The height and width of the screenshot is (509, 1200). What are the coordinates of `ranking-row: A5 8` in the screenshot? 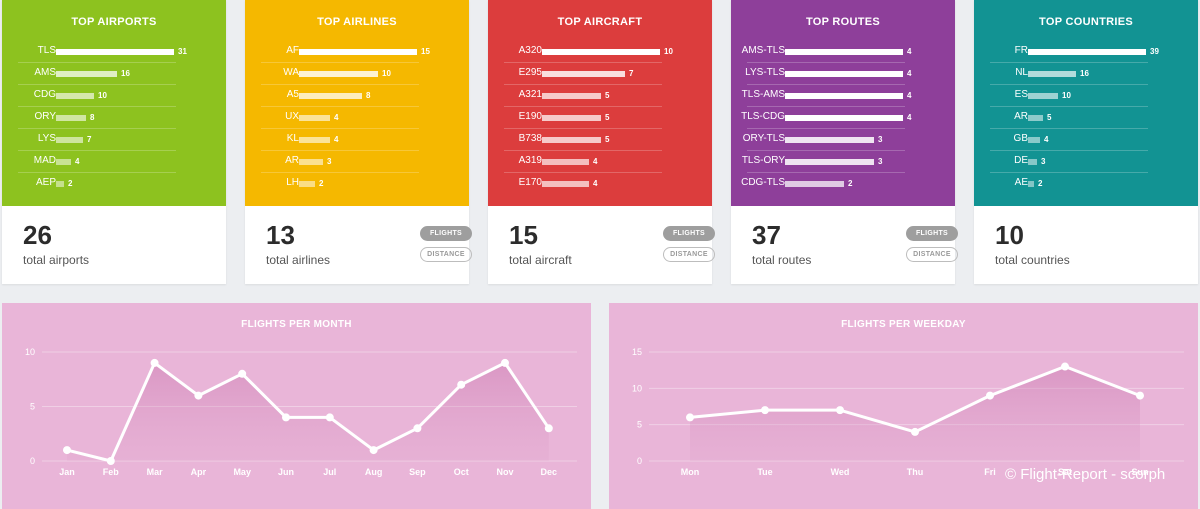 It's located at (340, 96).